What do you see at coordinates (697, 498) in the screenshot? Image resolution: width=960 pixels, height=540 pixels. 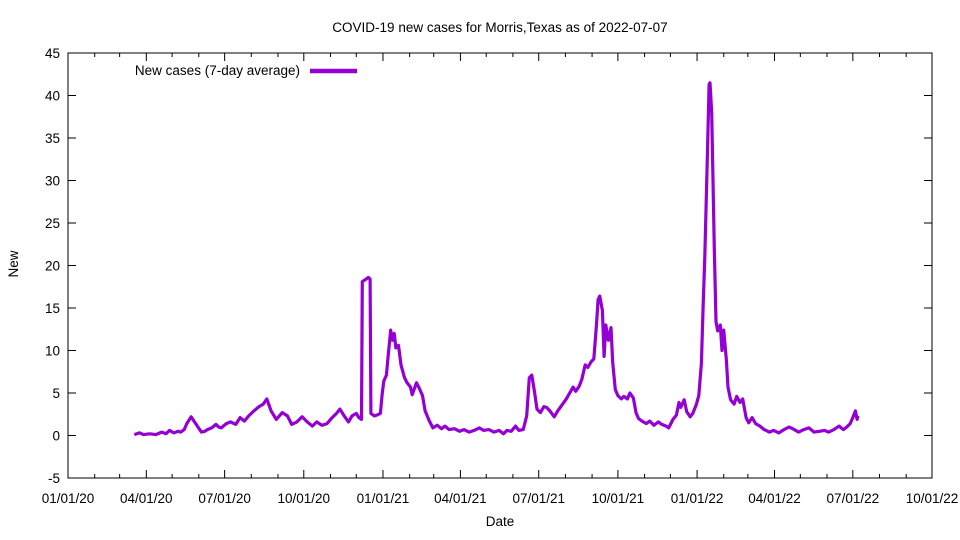 I see `x-tick-label: 01/01/22` at bounding box center [697, 498].